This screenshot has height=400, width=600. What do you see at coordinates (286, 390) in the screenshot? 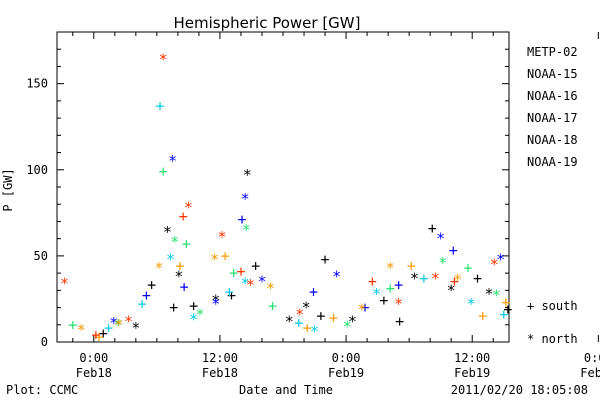
I see `x-axis-label: Date and Time` at bounding box center [286, 390].